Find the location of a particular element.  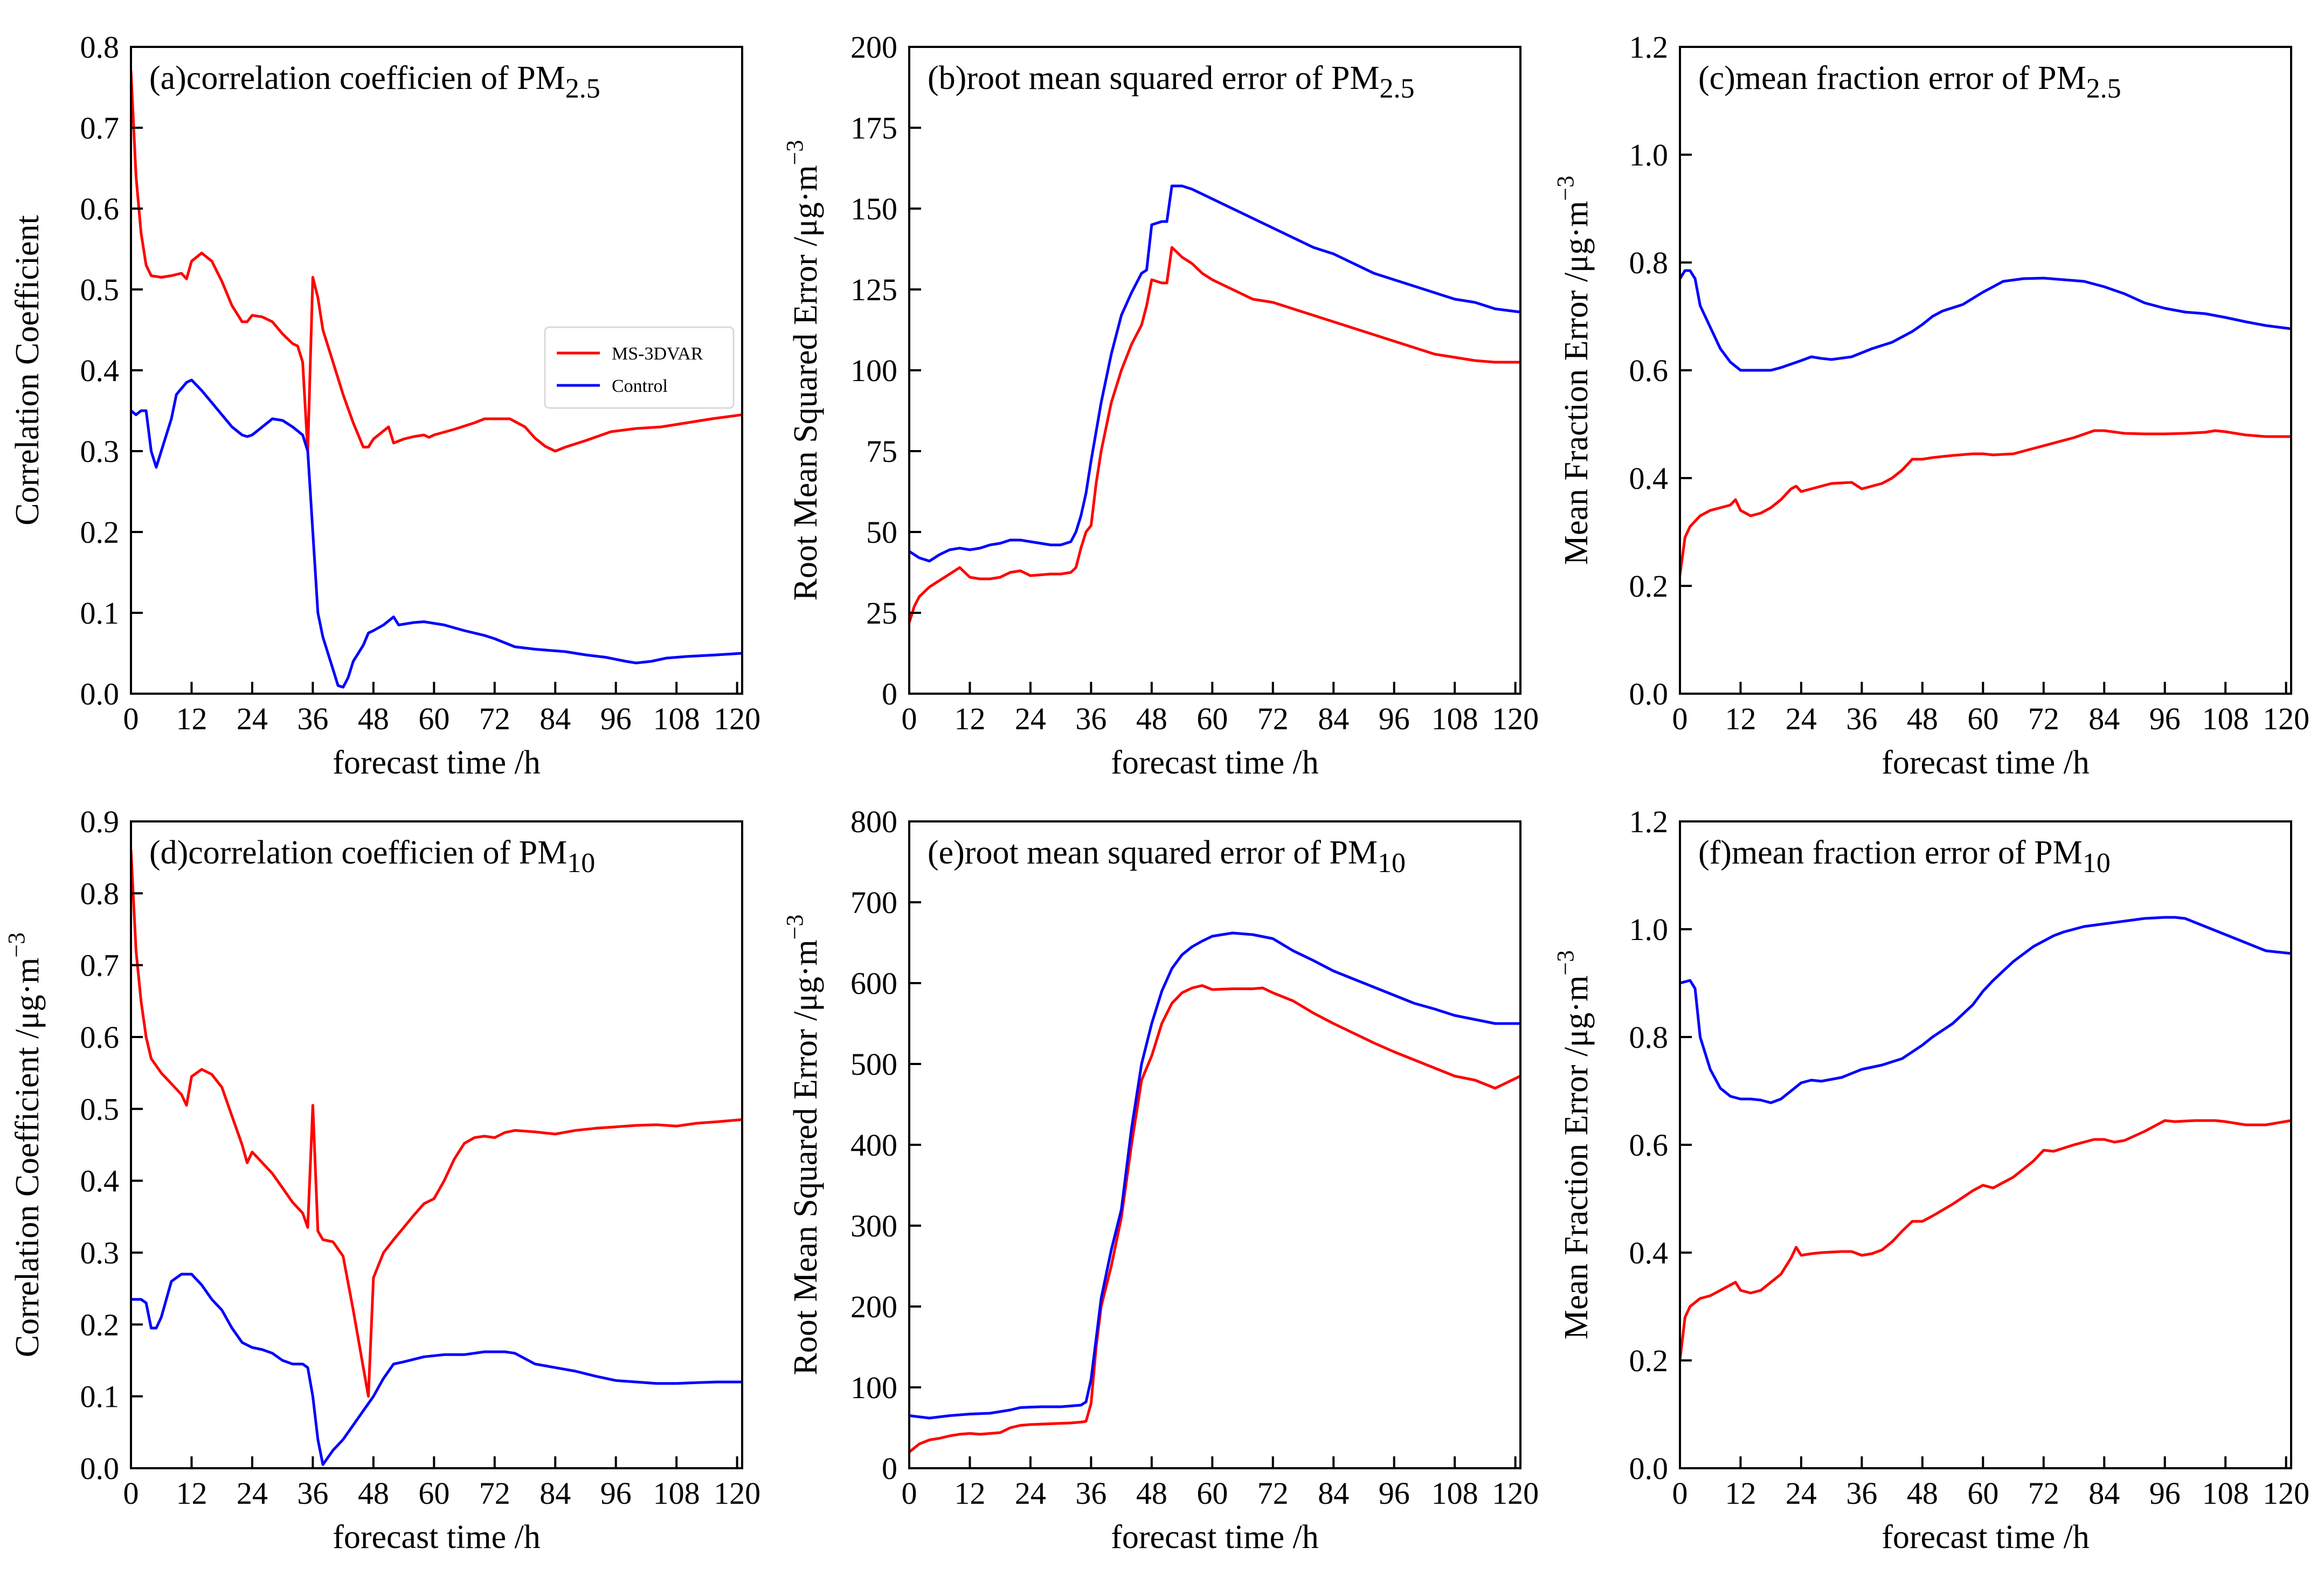

y-tick-label-c: 1.0 is located at coordinates (1649, 154).